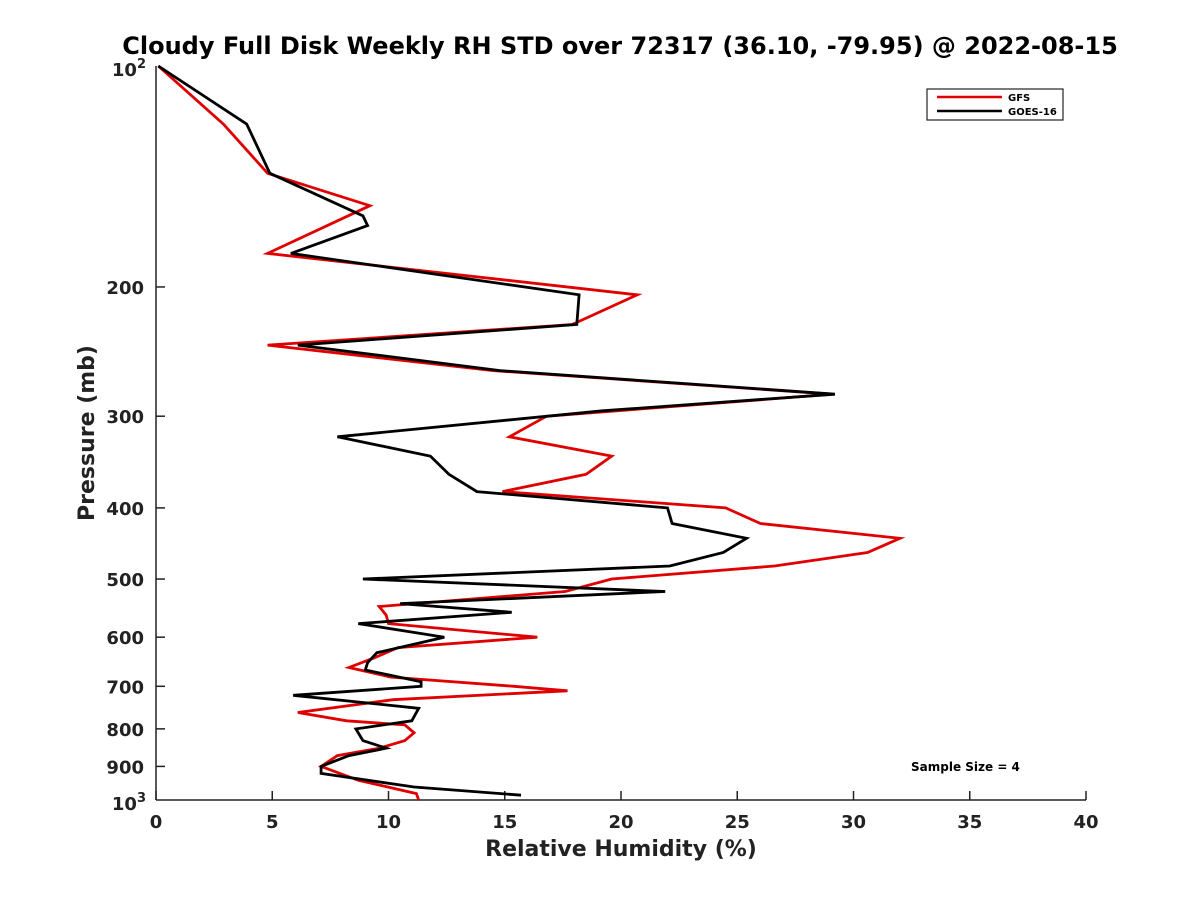 This screenshot has height=900, width=1200. I want to click on y-tick-label: 800, so click(125, 730).